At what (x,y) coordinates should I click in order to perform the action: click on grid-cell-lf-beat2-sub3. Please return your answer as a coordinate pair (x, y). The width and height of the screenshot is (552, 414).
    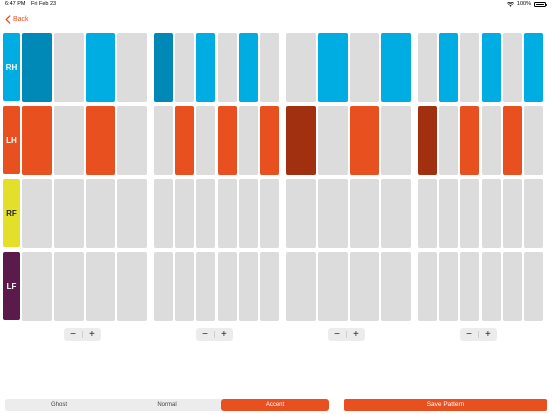
    Looking at the image, I should click on (206, 286).